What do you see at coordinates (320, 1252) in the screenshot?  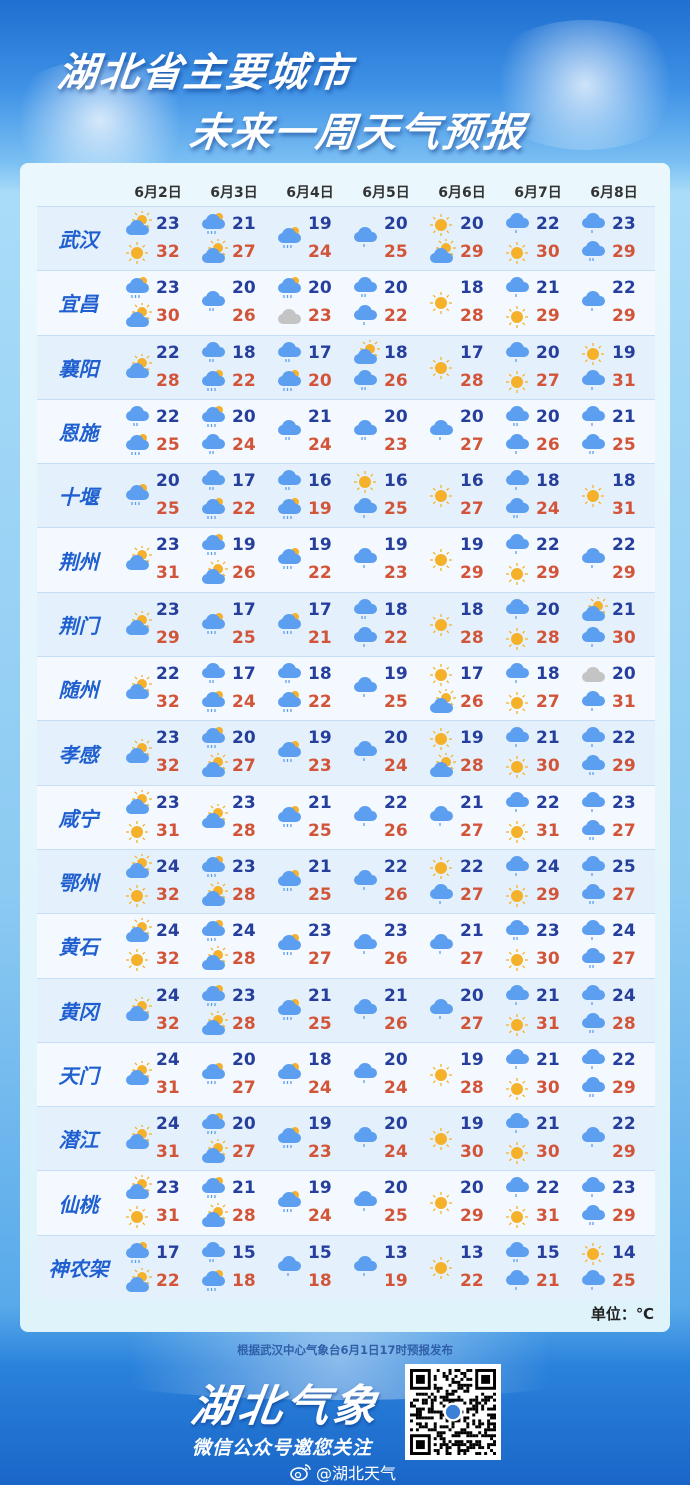 I see `low-temp: 15` at bounding box center [320, 1252].